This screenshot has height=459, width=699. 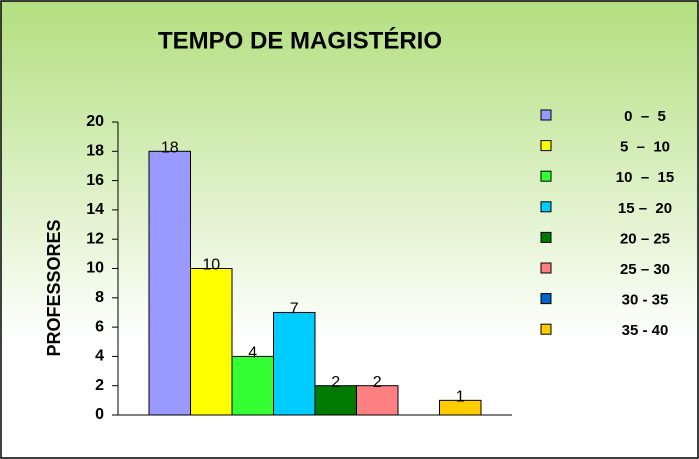 I want to click on data-label: 4, so click(x=252, y=353).